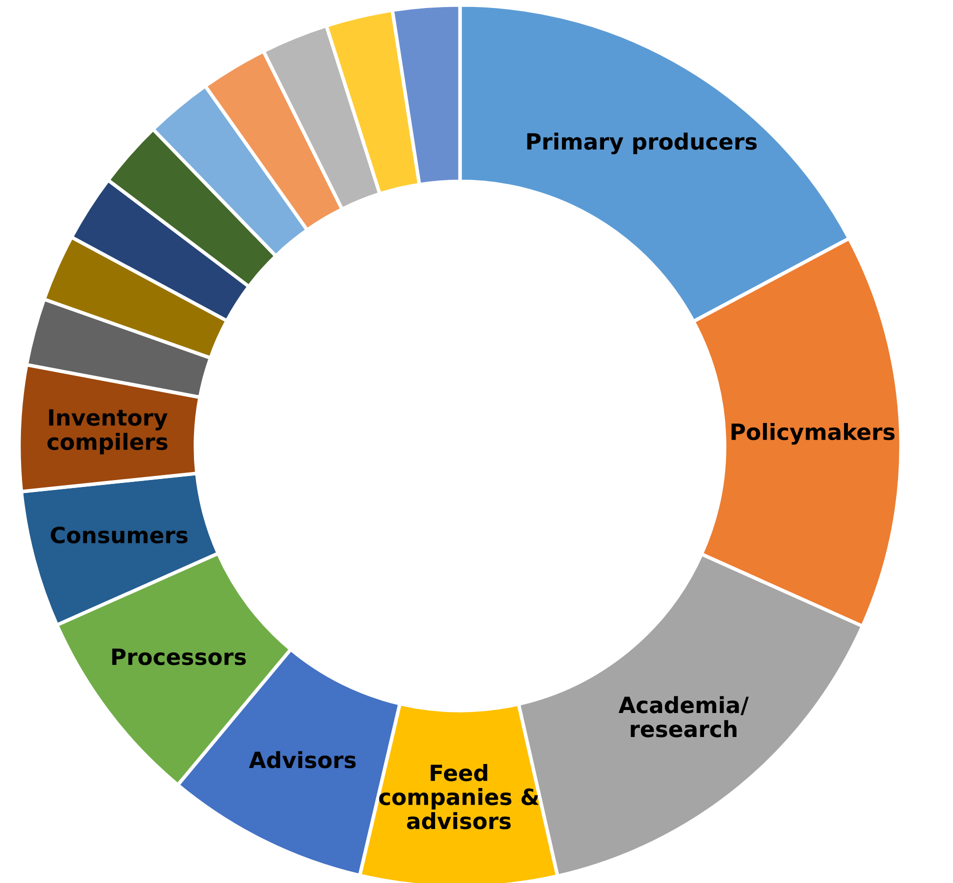  I want to click on slice-label: Advisors, so click(302, 759).